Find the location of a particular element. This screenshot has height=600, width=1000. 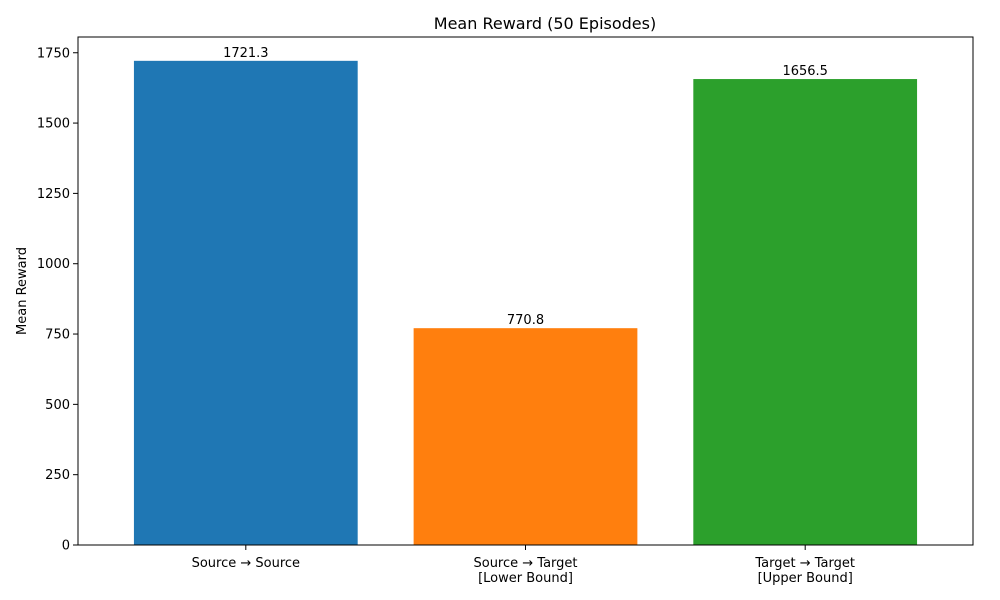

x-tick-label: [Upper Bound] is located at coordinates (805, 578).